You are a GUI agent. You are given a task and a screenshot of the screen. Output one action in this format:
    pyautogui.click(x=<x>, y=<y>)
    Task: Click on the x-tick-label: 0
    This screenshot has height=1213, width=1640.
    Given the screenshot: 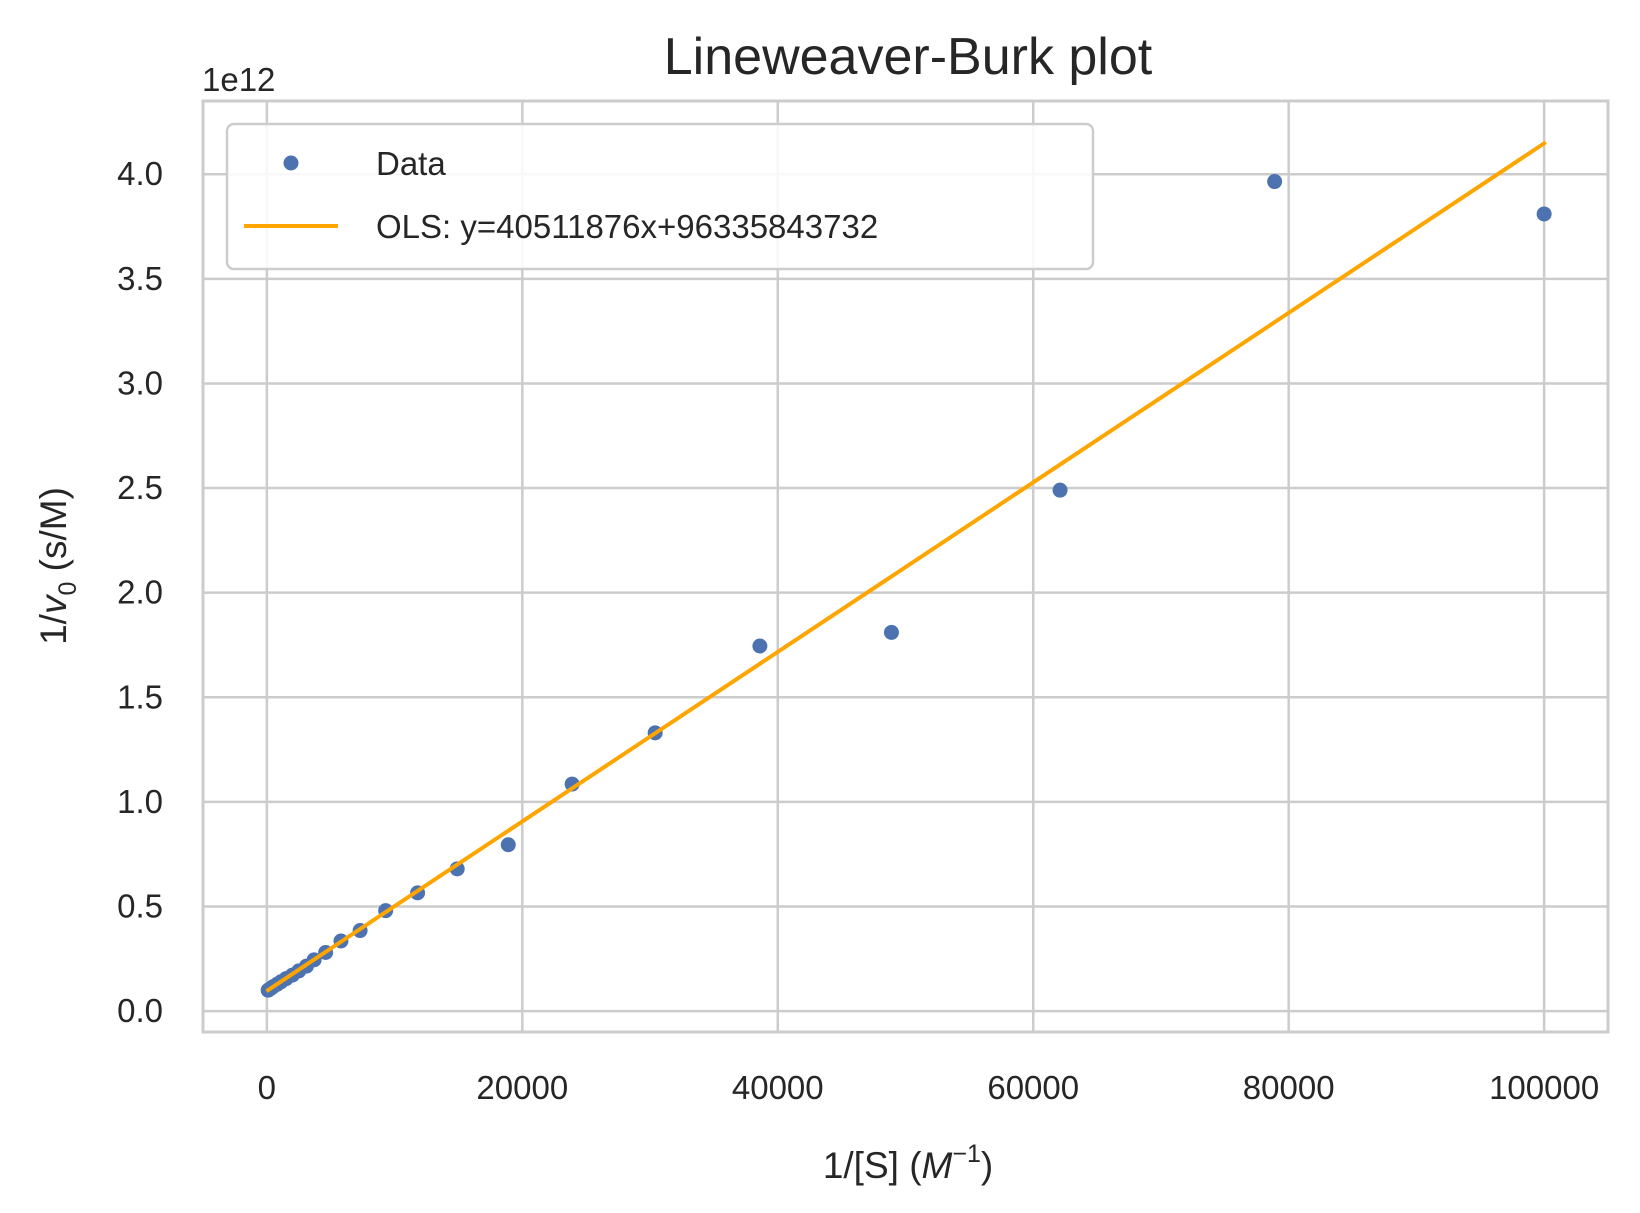 What is the action you would take?
    pyautogui.click(x=267, y=1087)
    